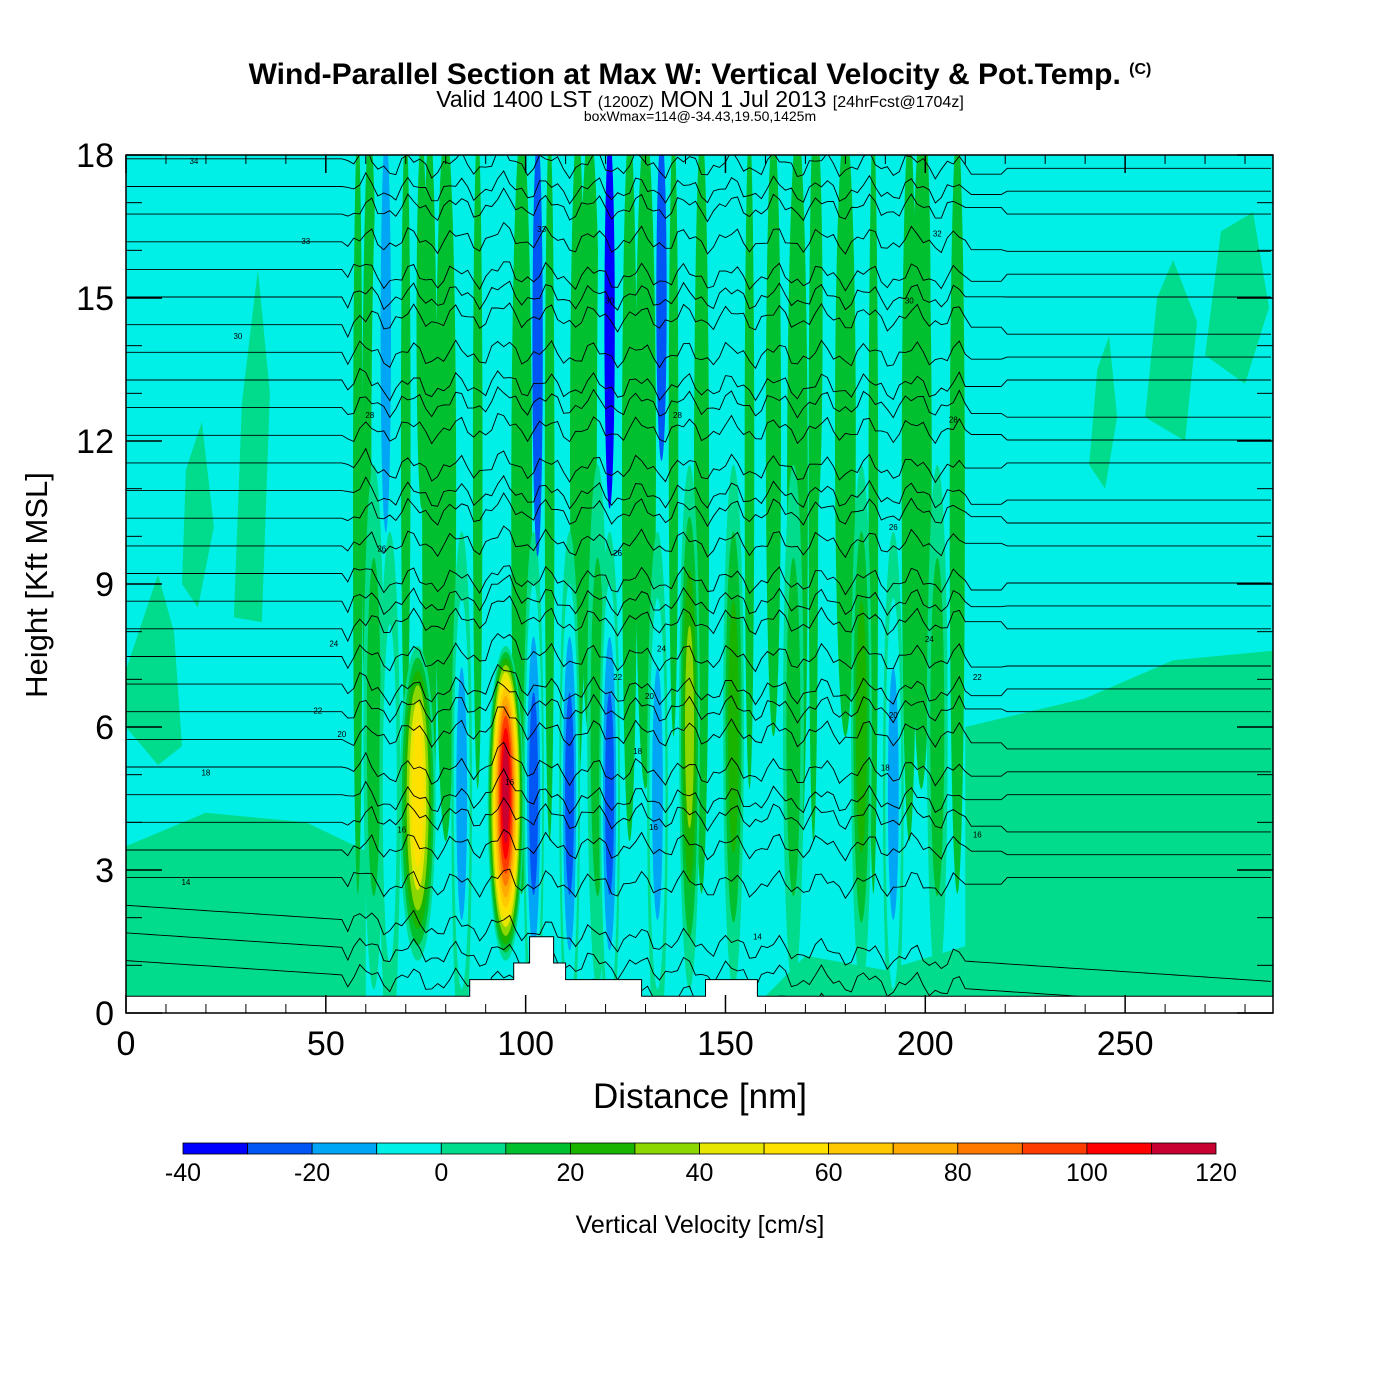 This screenshot has width=1400, height=1400. Describe the element at coordinates (937, 234) in the screenshot. I see `theta-contour-label: 32` at that location.